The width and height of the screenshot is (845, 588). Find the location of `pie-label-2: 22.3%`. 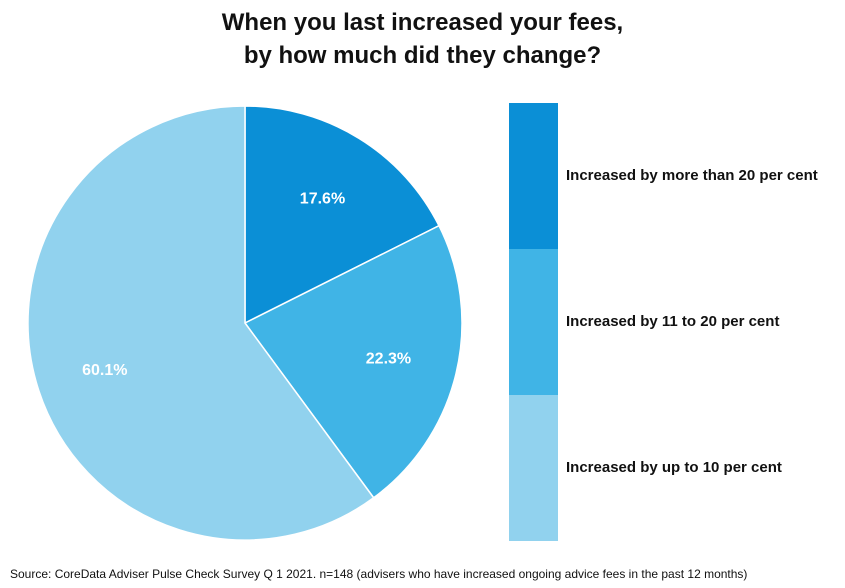

pie-label-2: 22.3% is located at coordinates (388, 358).